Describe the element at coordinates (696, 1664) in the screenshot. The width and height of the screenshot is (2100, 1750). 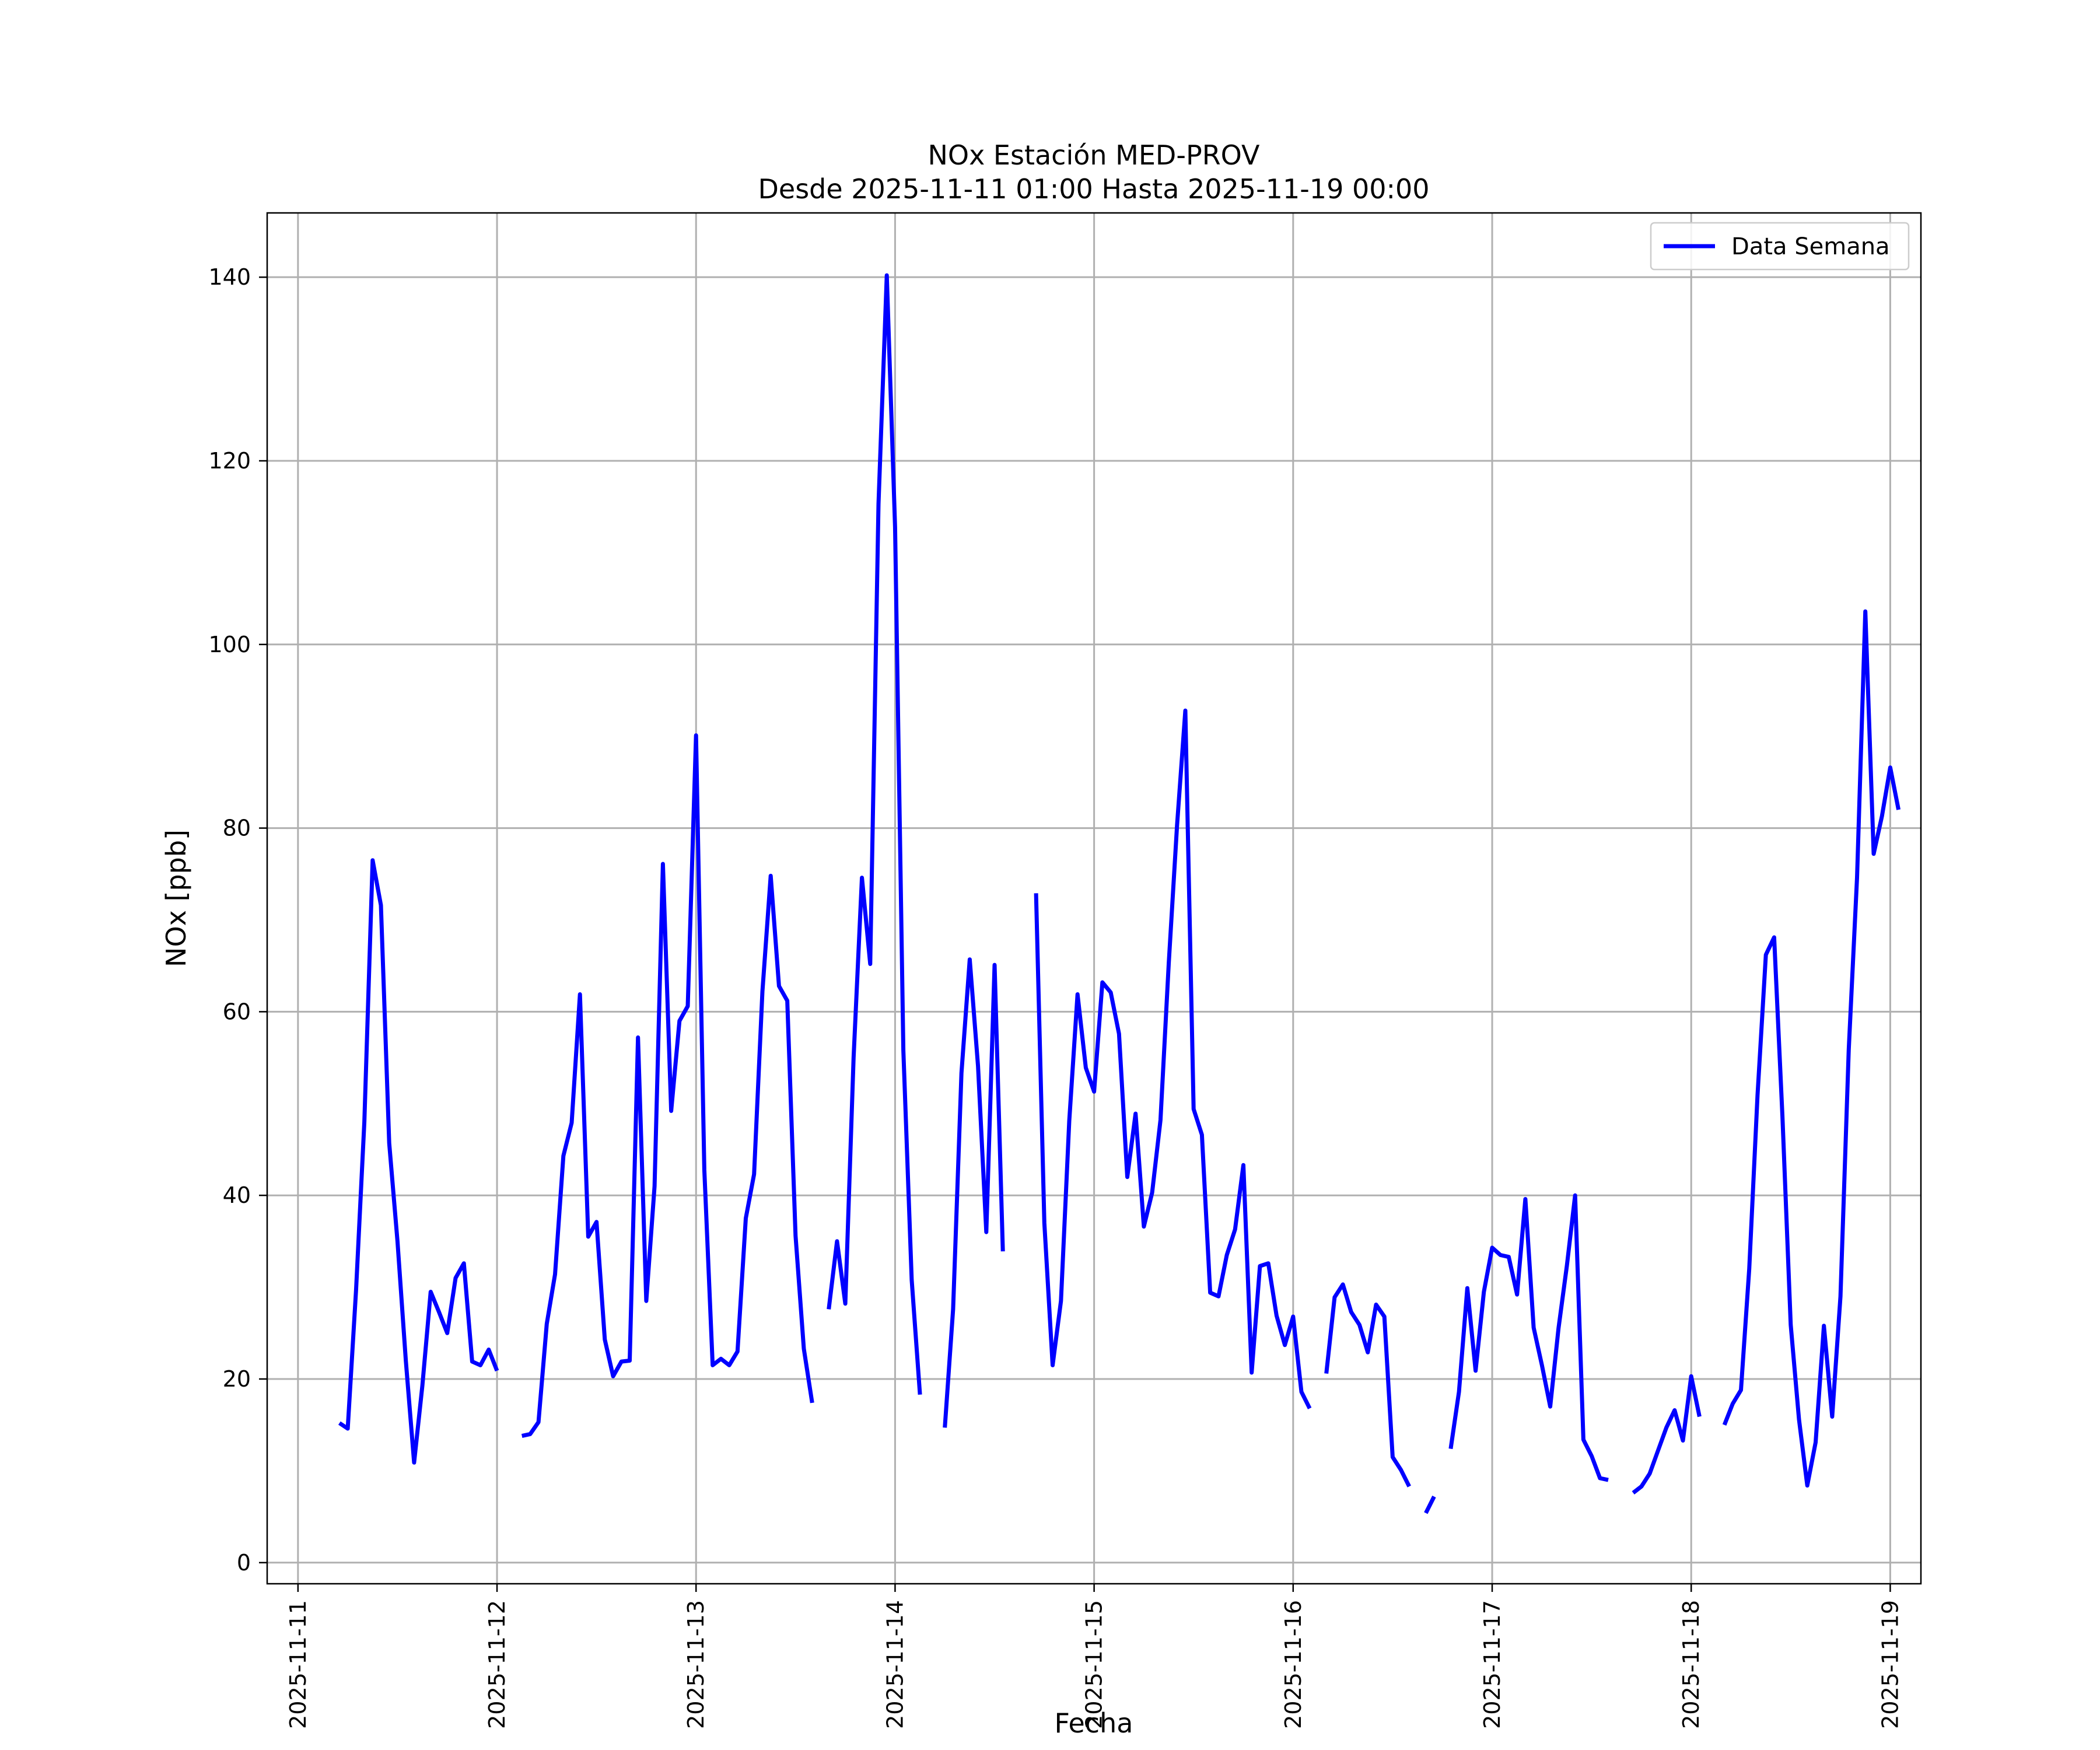
I see `x-tick-label-2025-11-13: 2025-11-13` at that location.